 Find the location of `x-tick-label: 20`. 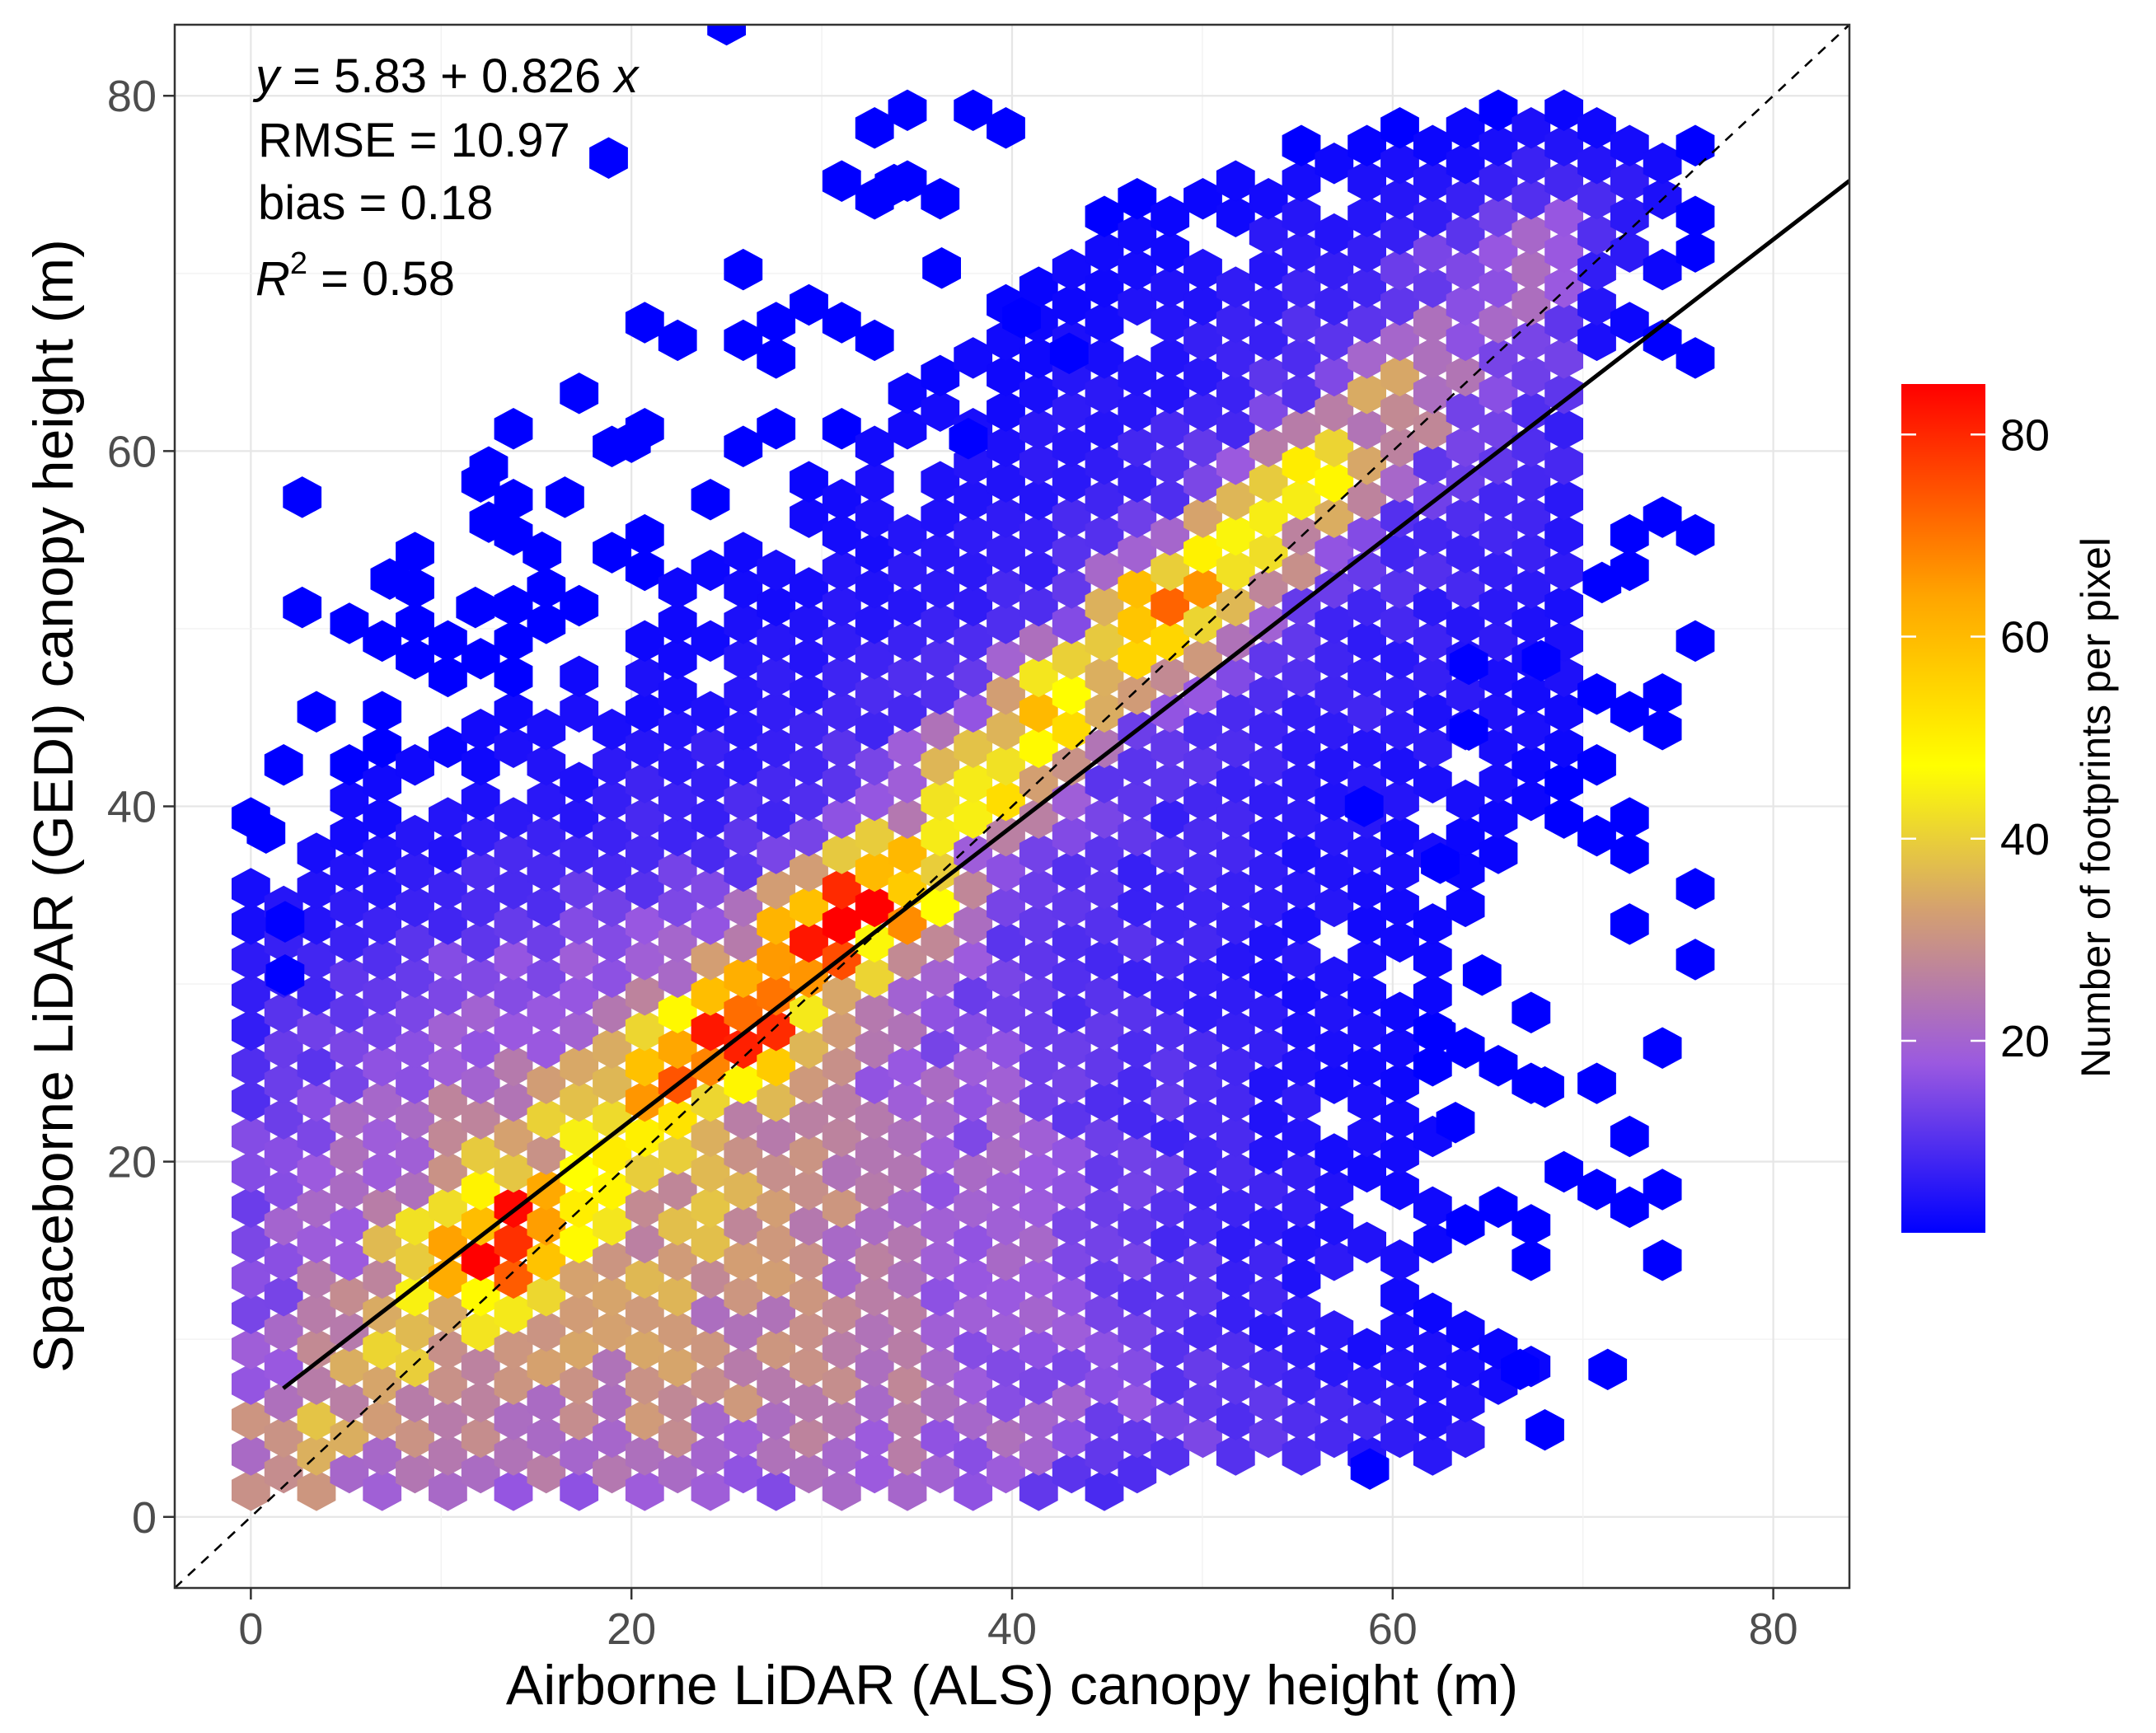

x-tick-label: 20 is located at coordinates (631, 1629).